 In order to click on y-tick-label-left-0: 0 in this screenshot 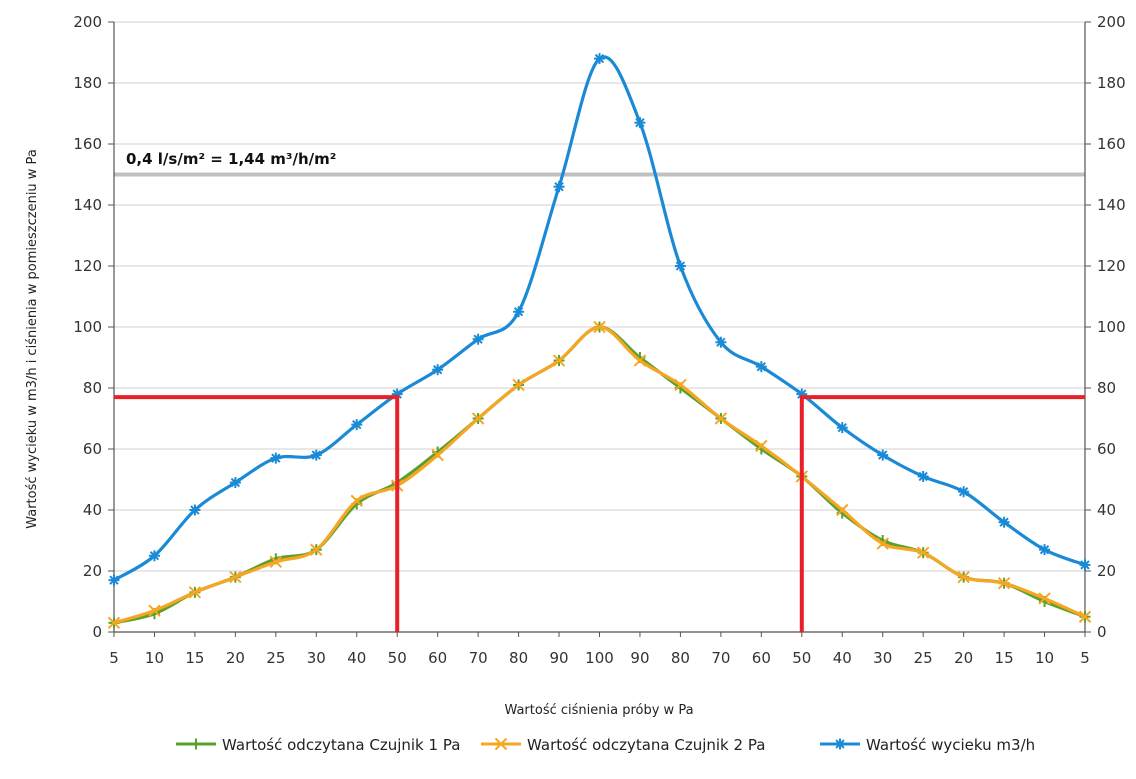, I will do `click(97, 632)`.